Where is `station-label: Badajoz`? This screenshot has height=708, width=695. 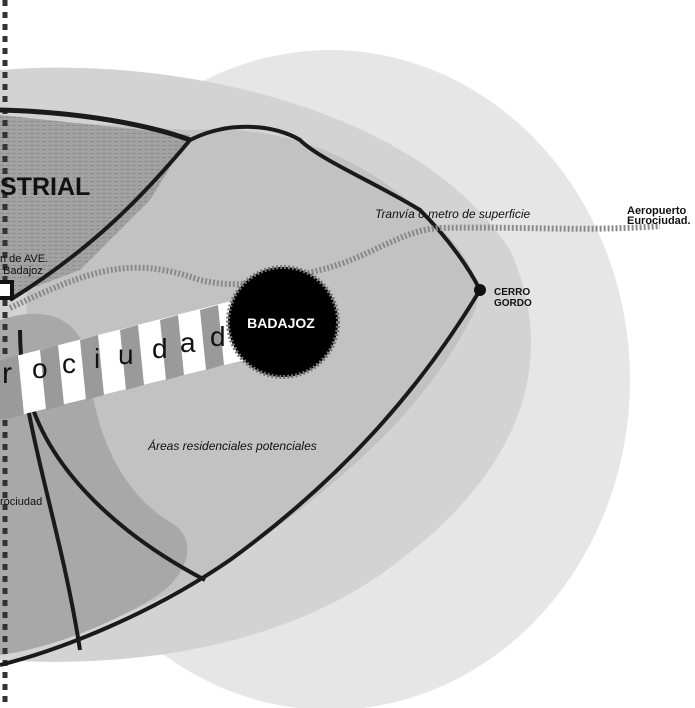
station-label: Badajoz is located at coordinates (23, 271).